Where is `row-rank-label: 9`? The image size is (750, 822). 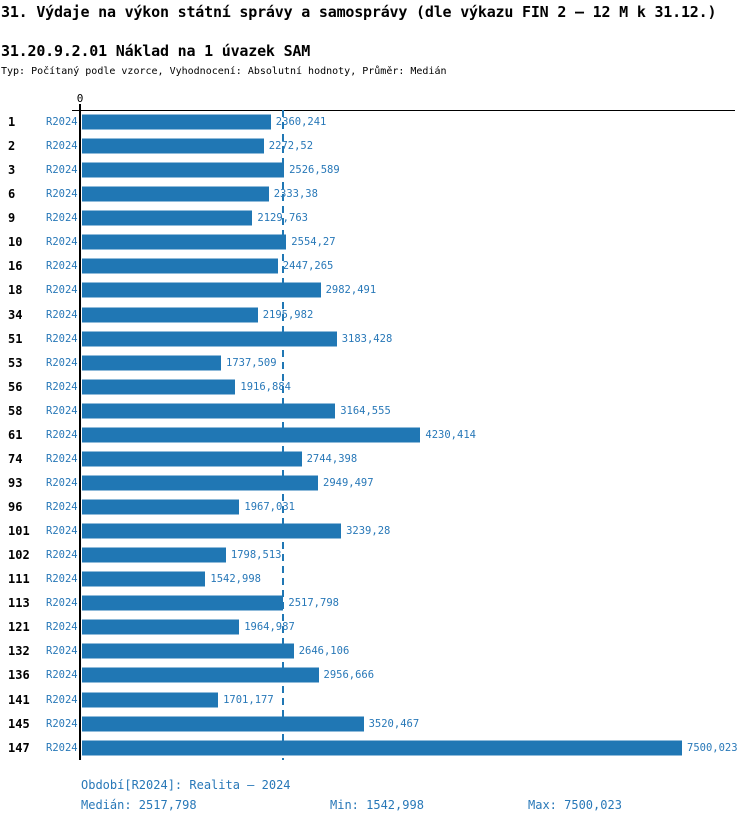 row-rank-label: 9 is located at coordinates (12, 218).